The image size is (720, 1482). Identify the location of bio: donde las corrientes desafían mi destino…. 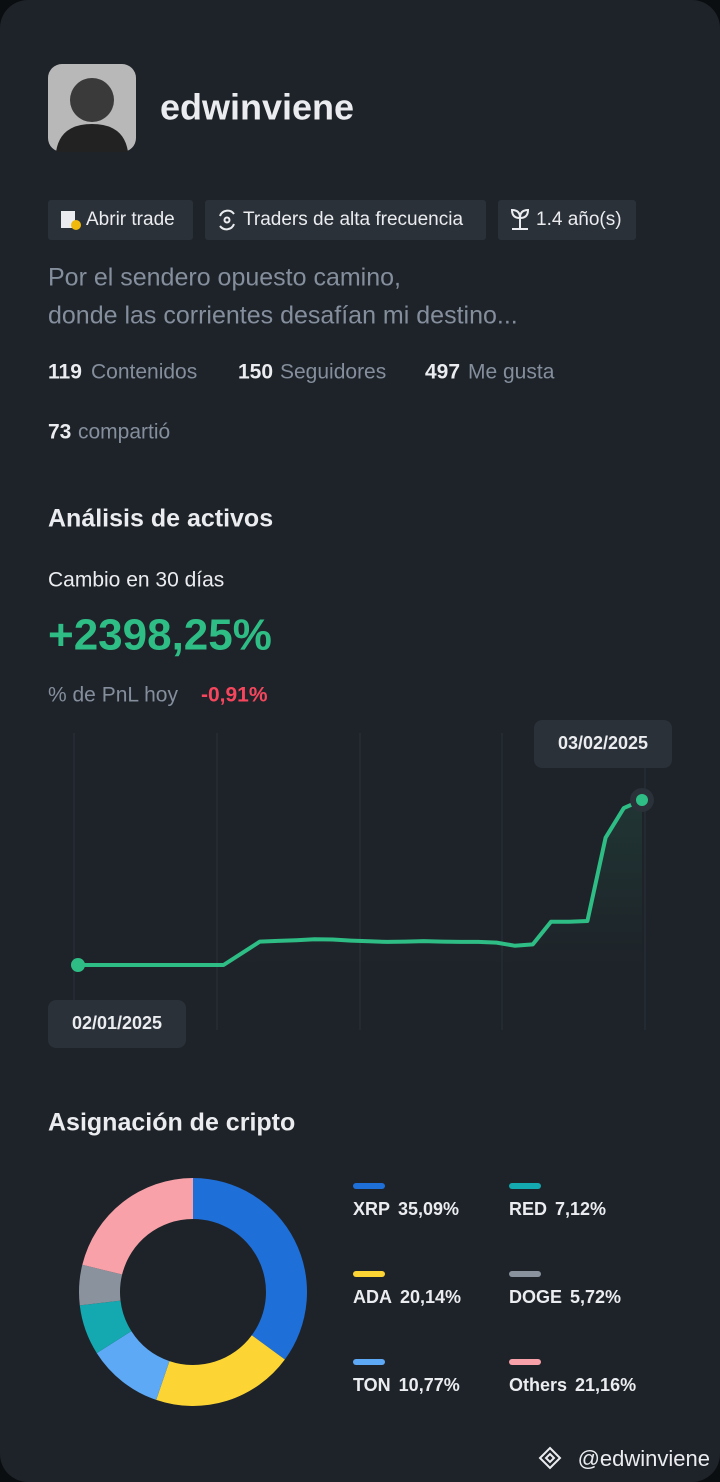
(283, 316).